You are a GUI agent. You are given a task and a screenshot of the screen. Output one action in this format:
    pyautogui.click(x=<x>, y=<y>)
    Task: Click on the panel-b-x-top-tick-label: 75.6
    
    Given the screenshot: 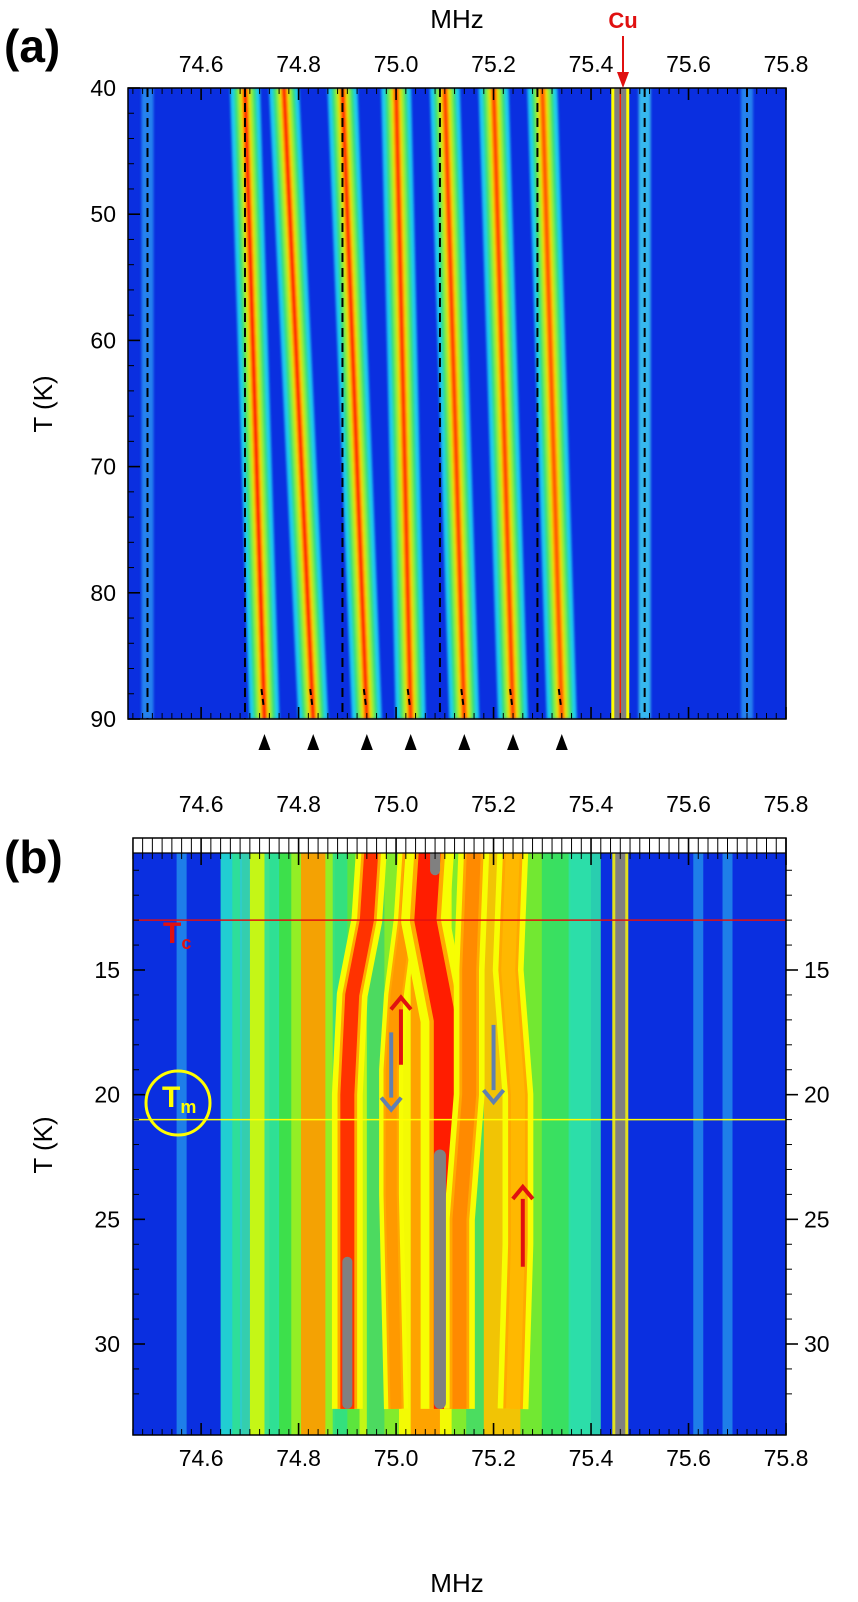 What is the action you would take?
    pyautogui.click(x=688, y=804)
    